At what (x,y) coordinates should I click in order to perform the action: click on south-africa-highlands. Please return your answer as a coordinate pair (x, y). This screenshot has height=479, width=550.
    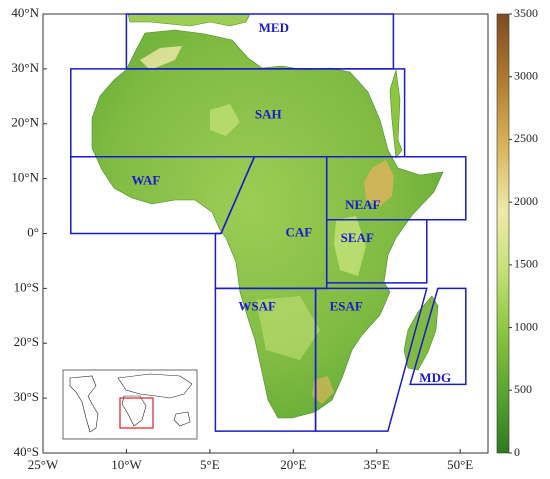
    Looking at the image, I should click on (323, 390).